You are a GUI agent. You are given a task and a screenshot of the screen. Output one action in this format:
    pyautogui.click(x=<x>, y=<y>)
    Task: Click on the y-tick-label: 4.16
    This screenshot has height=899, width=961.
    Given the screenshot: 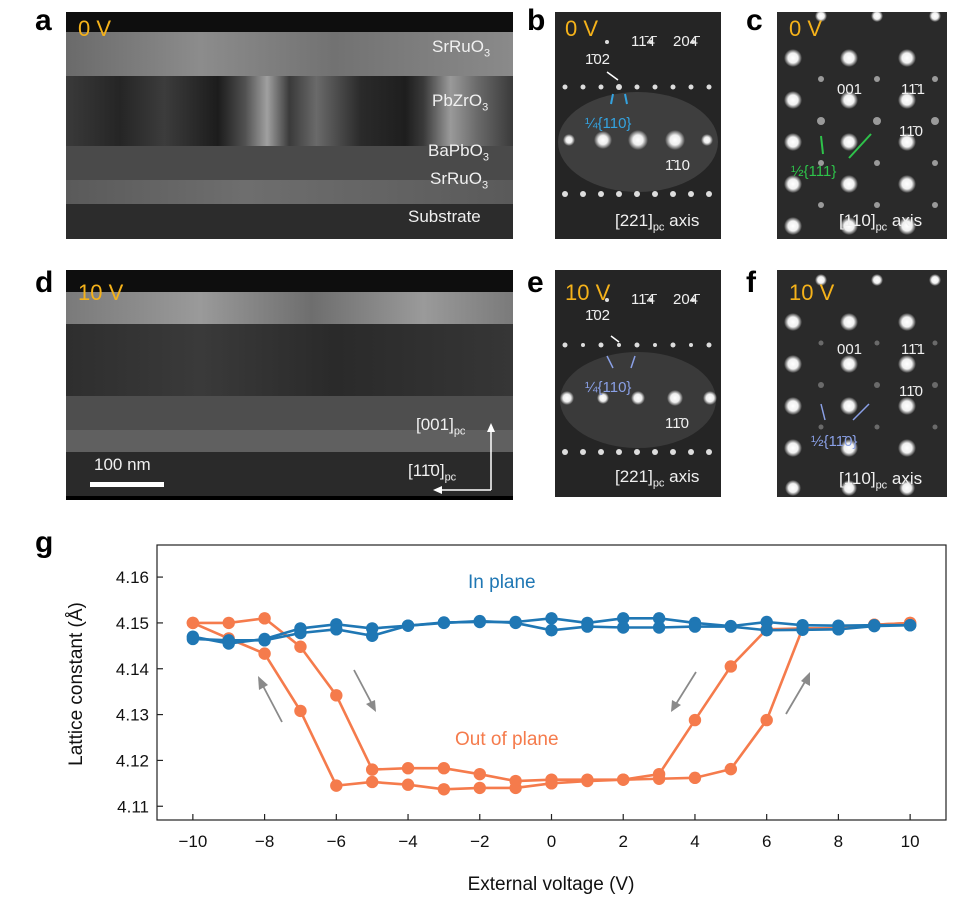 What is the action you would take?
    pyautogui.click(x=132, y=577)
    